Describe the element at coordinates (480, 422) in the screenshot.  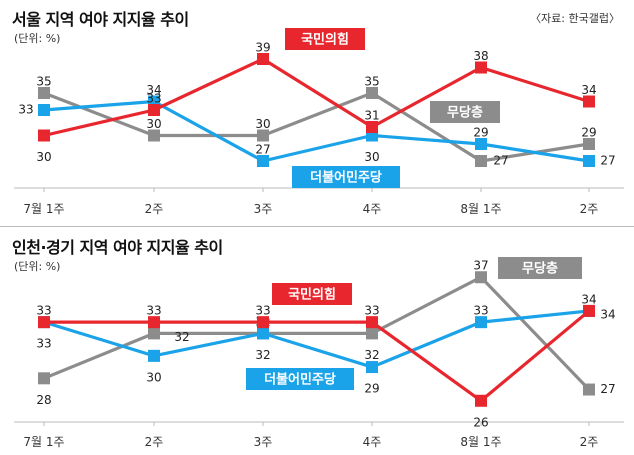
I see `data-label-국민의힘: 26` at that location.